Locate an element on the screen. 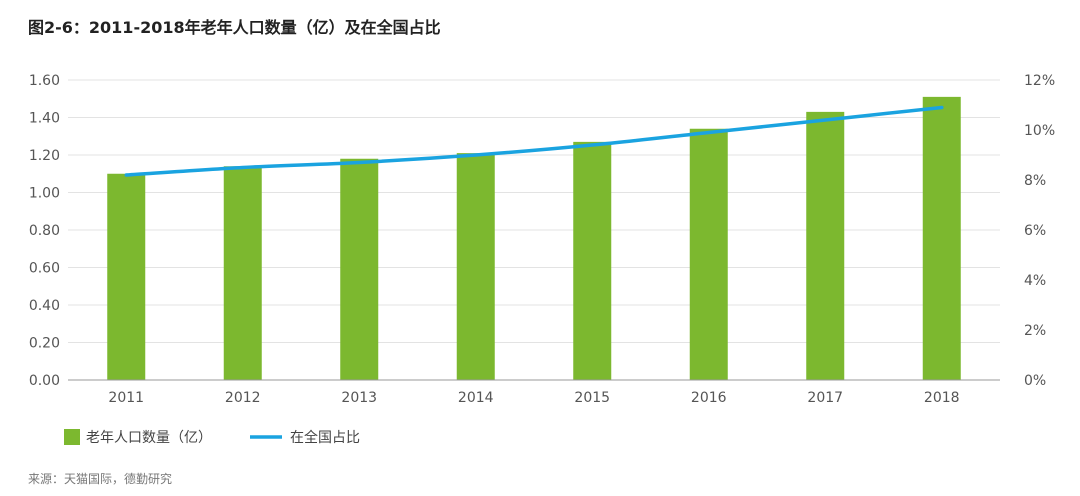  y-left-tick-label: 1.20 is located at coordinates (44, 156).